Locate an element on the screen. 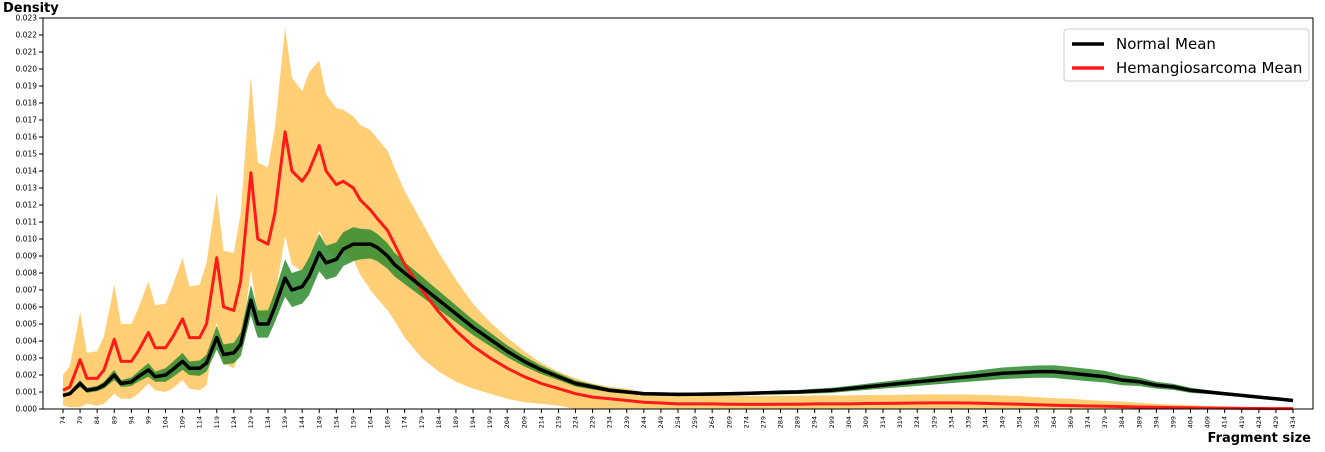 The width and height of the screenshot is (1325, 452). legend: Normal Mean Hemangiosarcoma Mean is located at coordinates (1186, 55).